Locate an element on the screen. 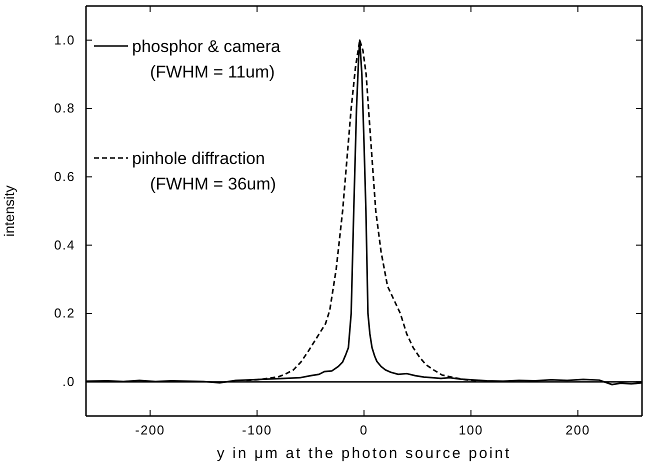 Image resolution: width=648 pixels, height=464 pixels. y-tick-label: 0.4 is located at coordinates (65, 244).